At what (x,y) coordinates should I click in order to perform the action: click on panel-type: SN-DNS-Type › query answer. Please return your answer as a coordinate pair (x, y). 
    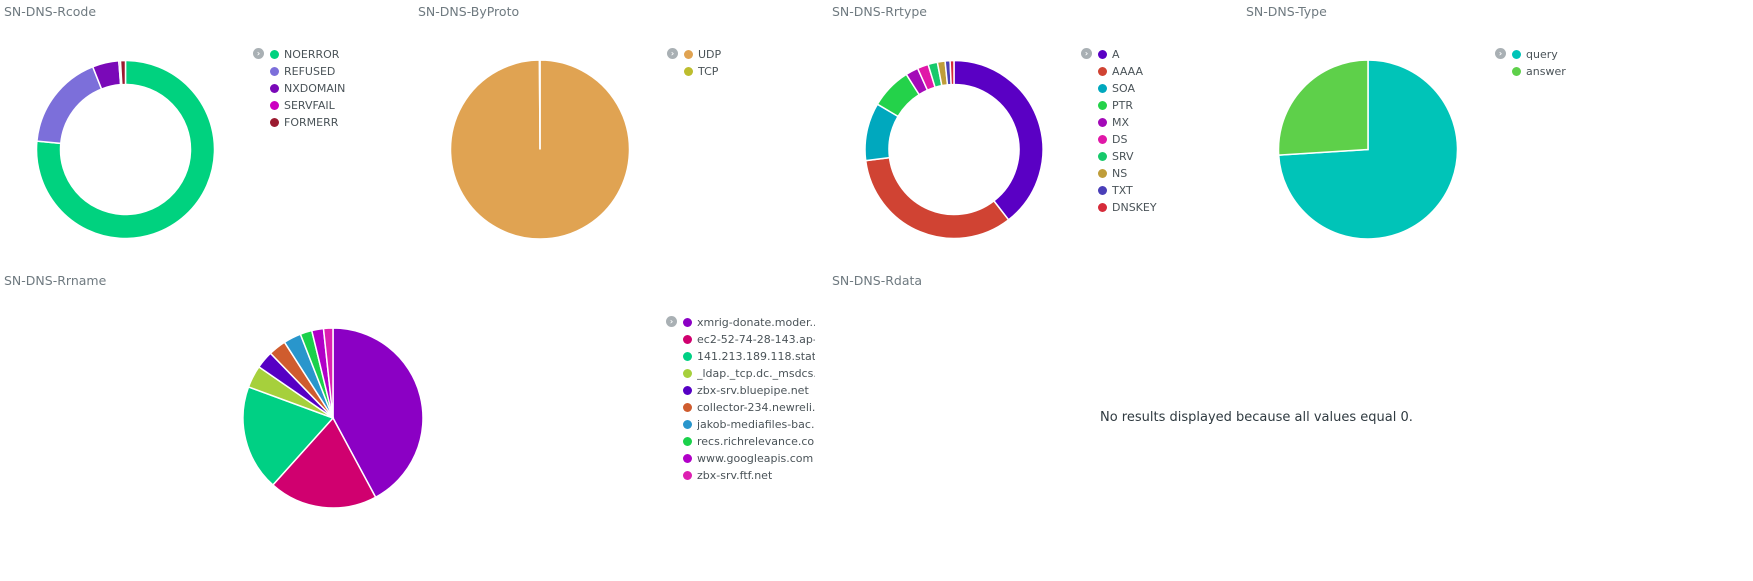
    Looking at the image, I should click on (1449, 135).